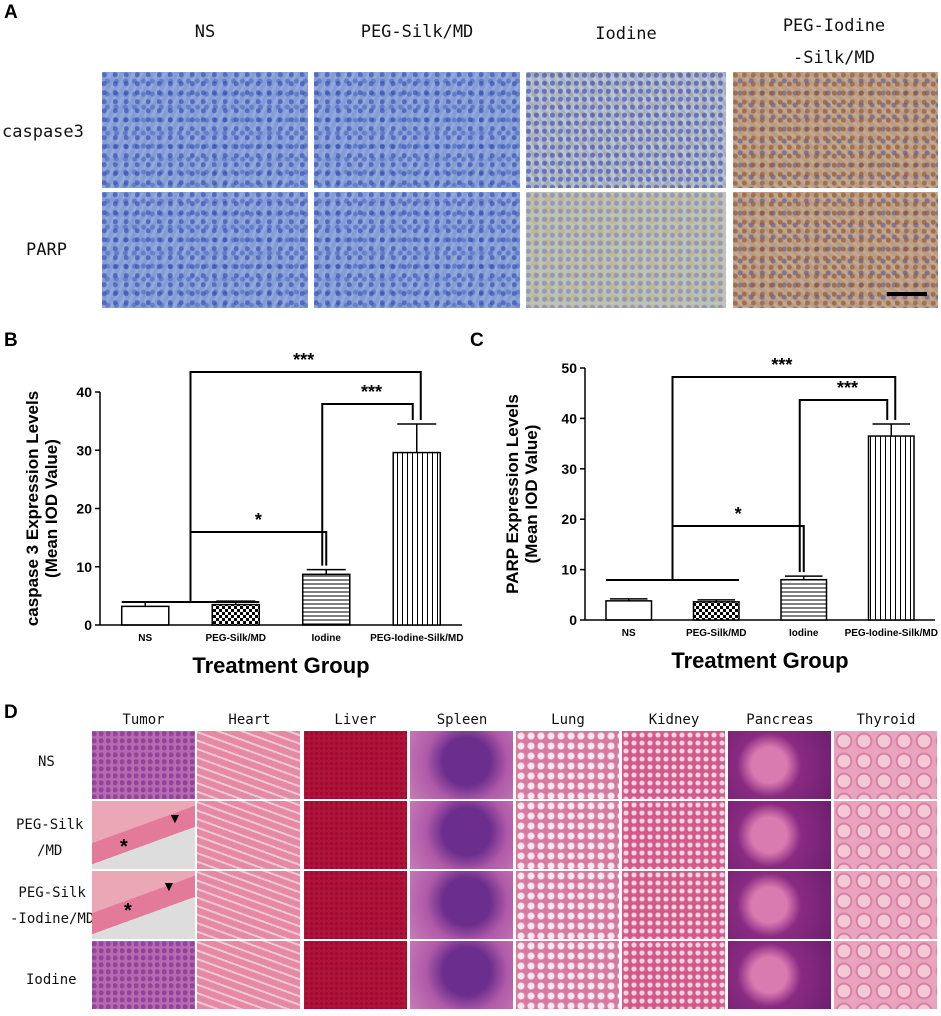  Describe the element at coordinates (886, 720) in the screenshot. I see `panel-d-col-thyroid: Thyroid` at that location.